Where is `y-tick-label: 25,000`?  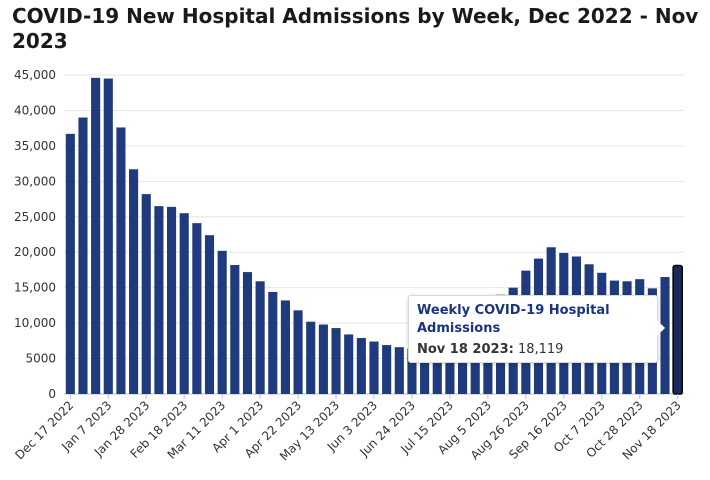
y-tick-label: 25,000 is located at coordinates (35, 217).